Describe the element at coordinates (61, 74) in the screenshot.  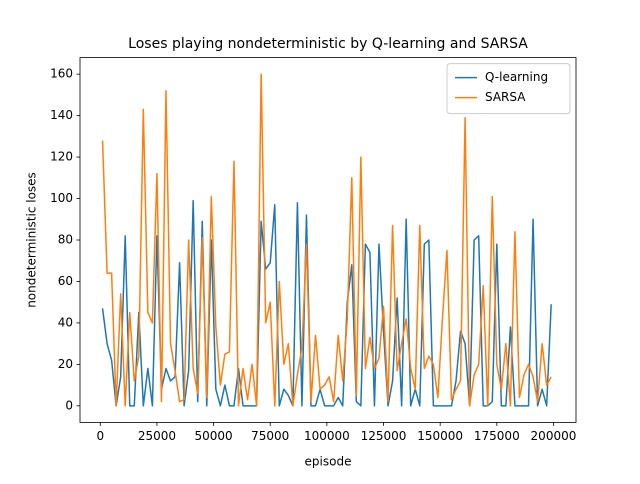
I see `y-tick-label: 160` at that location.